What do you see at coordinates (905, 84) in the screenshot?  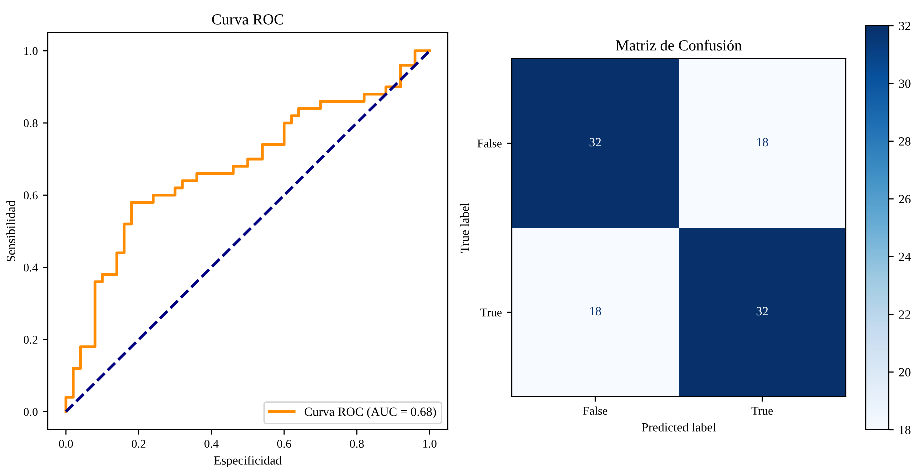 I see `color-bar-label: 30` at bounding box center [905, 84].